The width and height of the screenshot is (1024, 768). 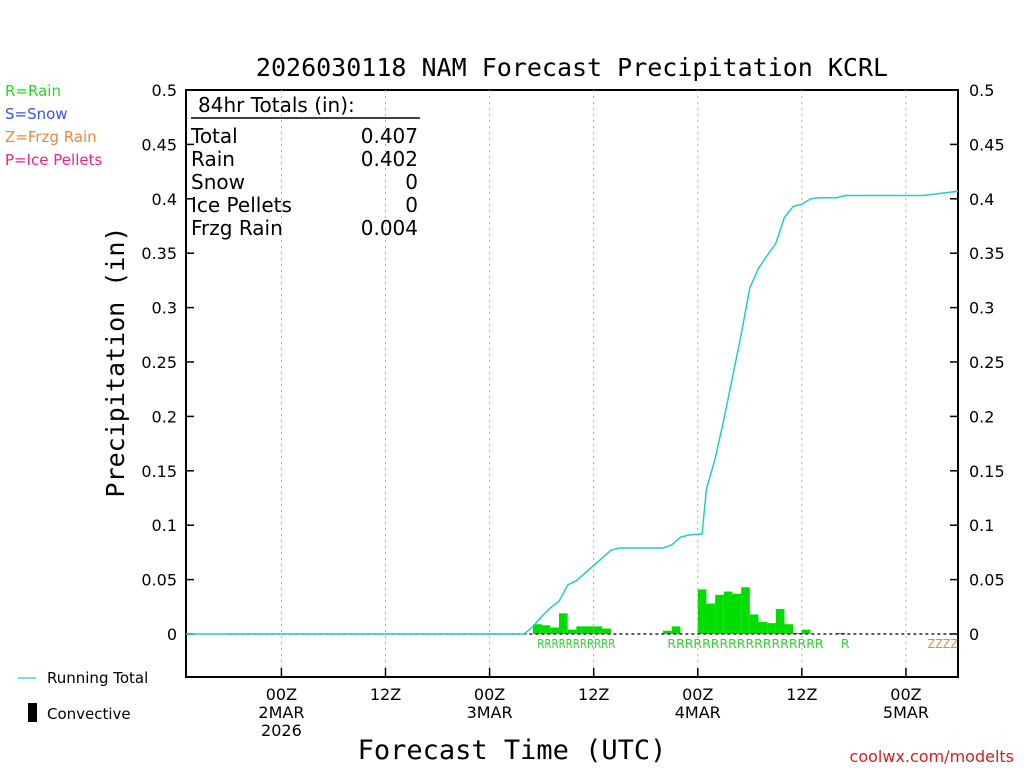 I want to click on totals-row-label: Ice Pellets, so click(x=241, y=205).